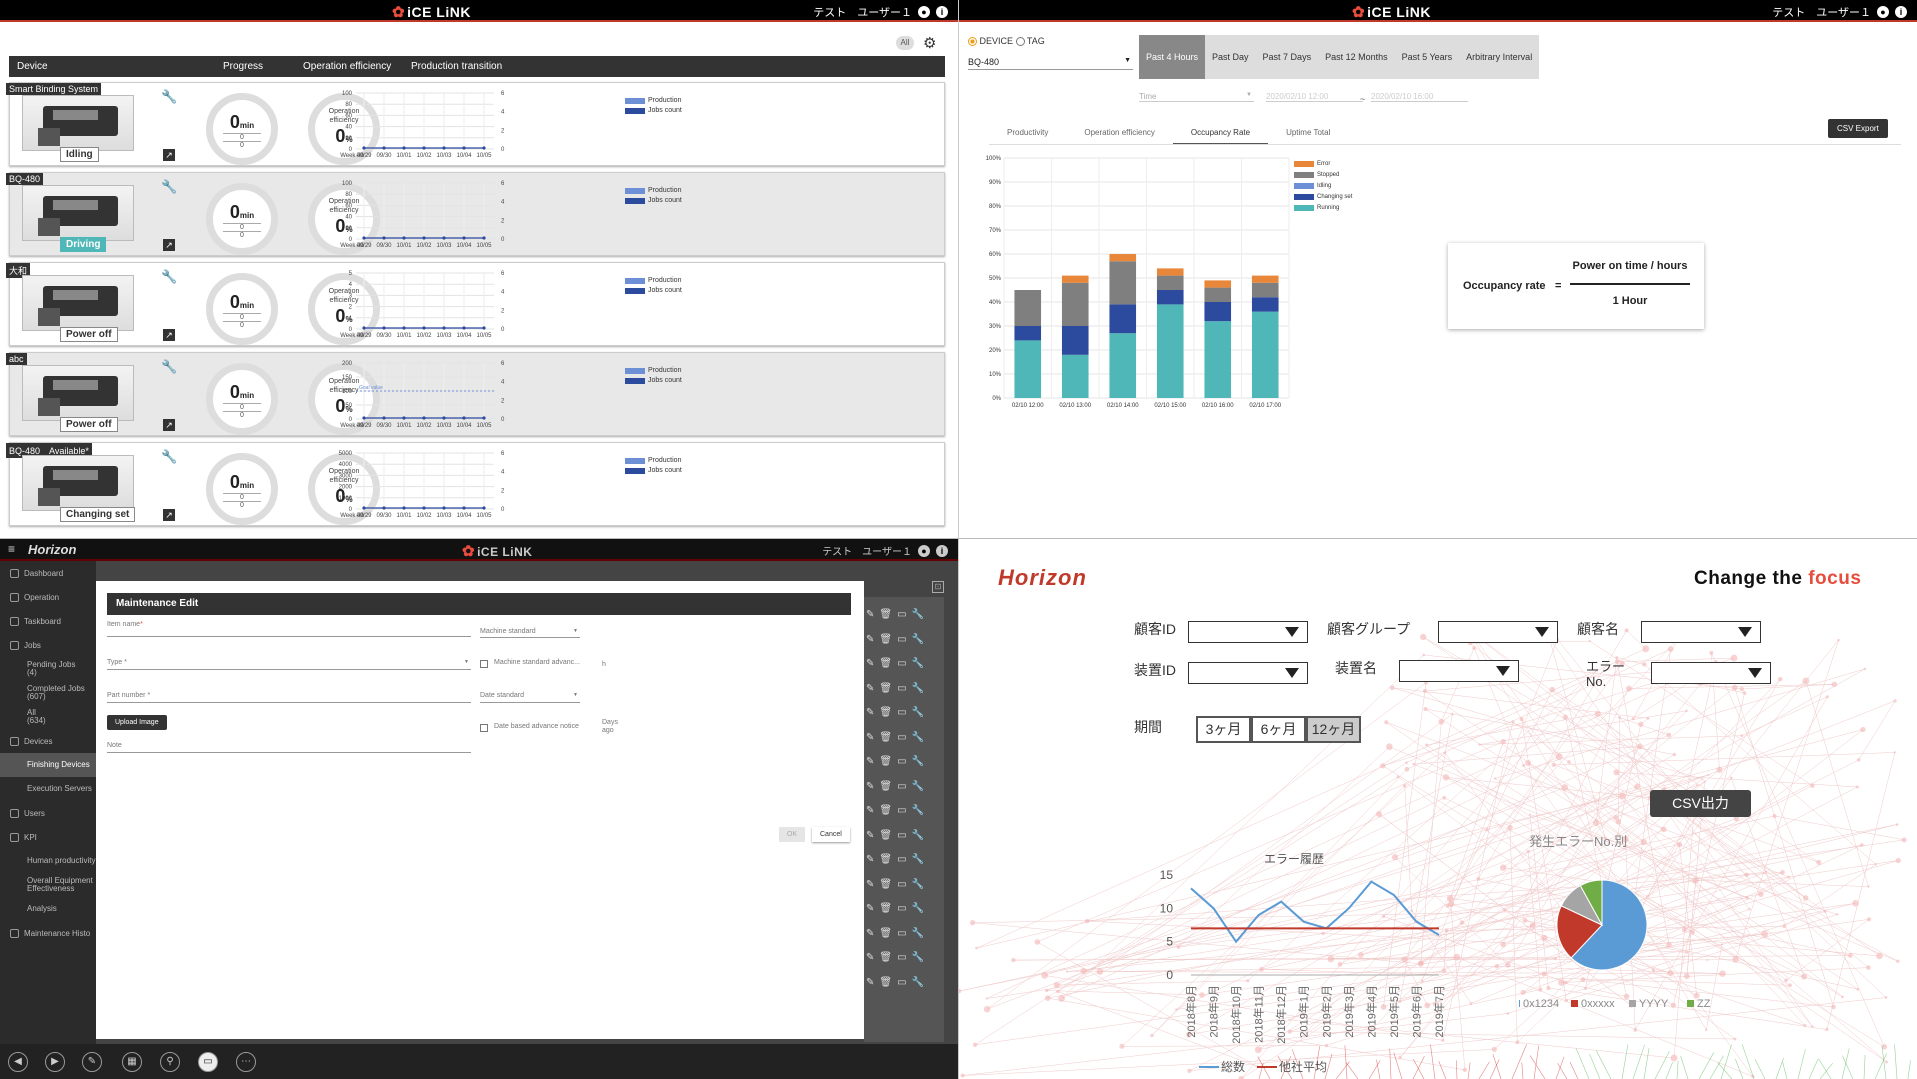  What do you see at coordinates (289, 697) in the screenshot?
I see `part-number-field: Part number *` at bounding box center [289, 697].